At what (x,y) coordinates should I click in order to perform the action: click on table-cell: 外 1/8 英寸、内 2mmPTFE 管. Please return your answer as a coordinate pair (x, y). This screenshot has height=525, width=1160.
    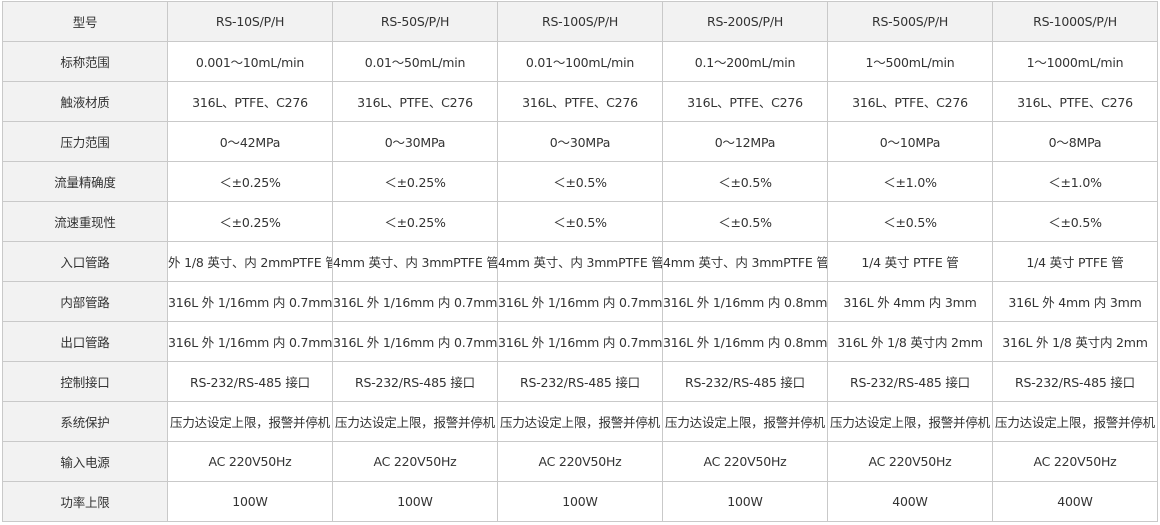
    Looking at the image, I should click on (250, 261).